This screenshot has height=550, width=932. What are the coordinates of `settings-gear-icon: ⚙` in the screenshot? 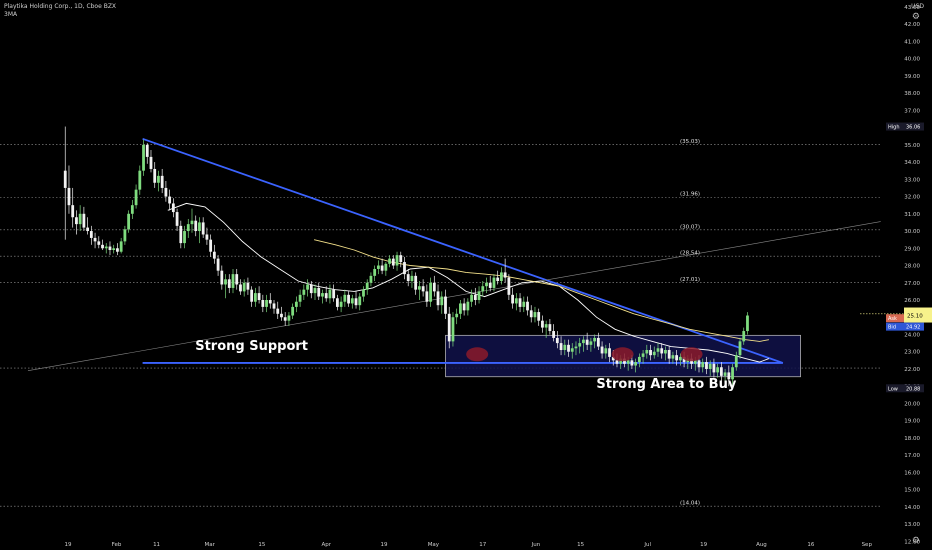 It's located at (915, 541).